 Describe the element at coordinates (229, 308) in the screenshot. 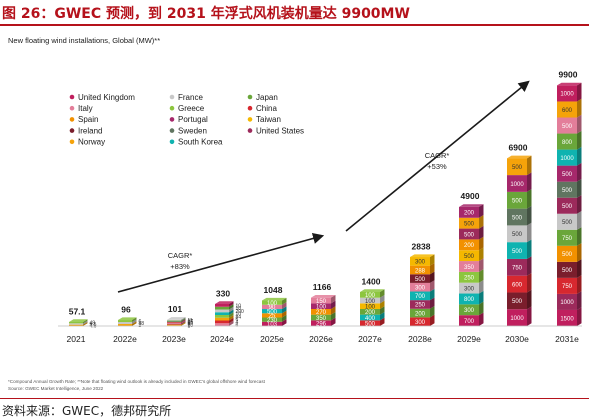

I see `bar-2024e: 64684102001010330` at that location.